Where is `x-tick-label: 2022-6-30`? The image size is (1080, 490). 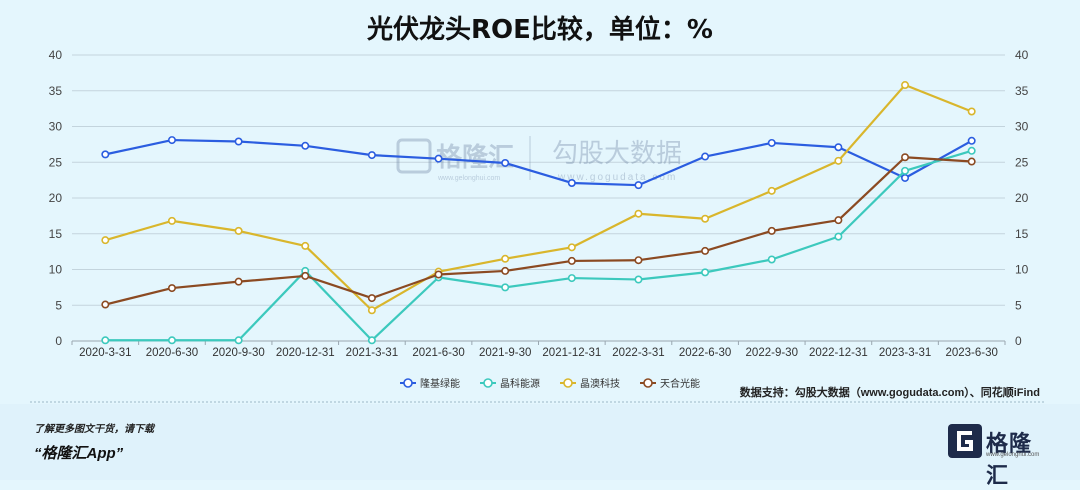
x-tick-label: 2022-6-30 is located at coordinates (705, 353).